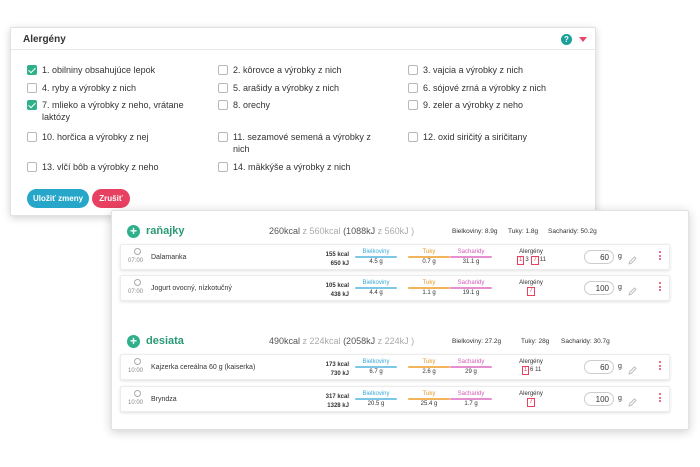 The height and width of the screenshot is (467, 700). I want to click on protein-value: 4.5 g, so click(376, 262).